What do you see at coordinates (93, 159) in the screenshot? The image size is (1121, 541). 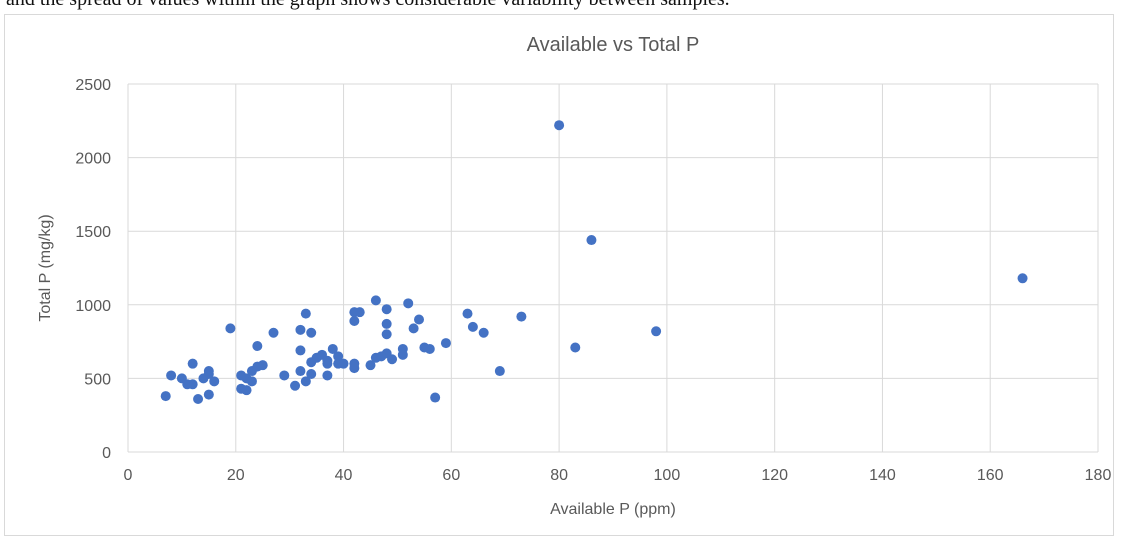 I see `y-tick-label: 2000` at bounding box center [93, 159].